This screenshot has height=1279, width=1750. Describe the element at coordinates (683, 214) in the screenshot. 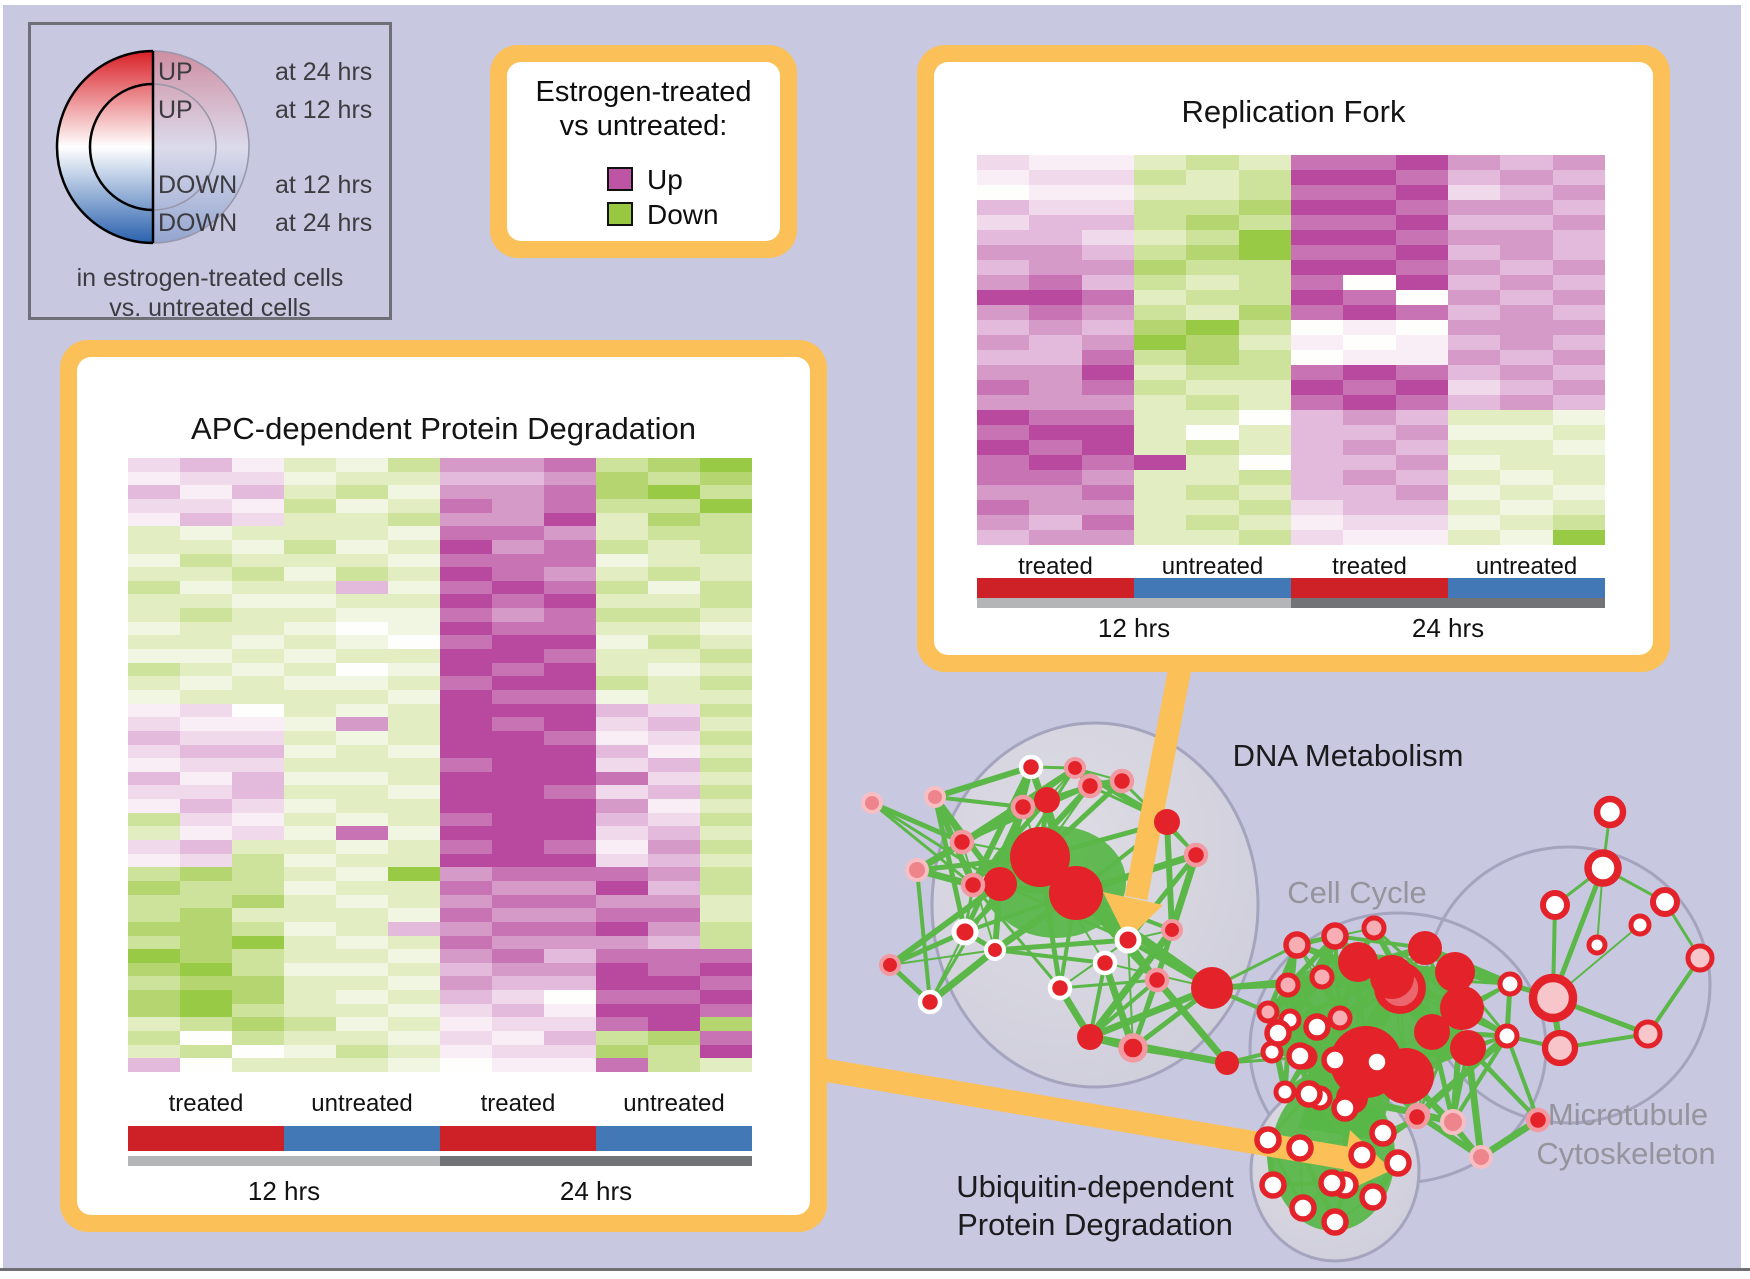

I see `down-label: Down` at that location.